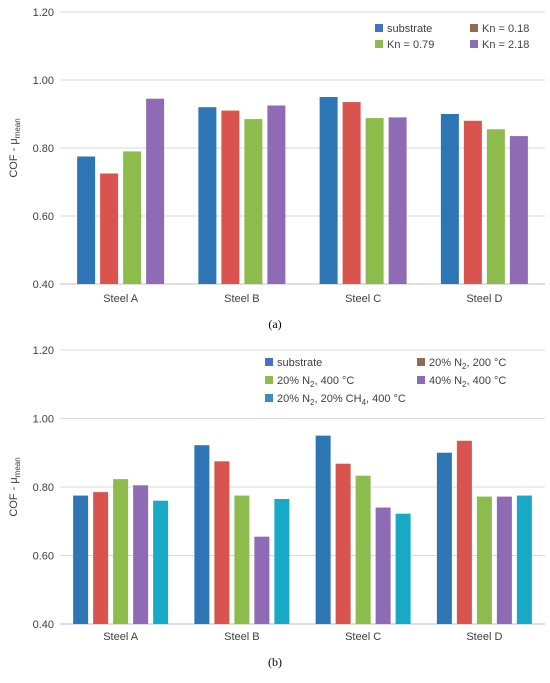 This screenshot has width=550, height=683. What do you see at coordinates (467, 382) in the screenshot?
I see `legend-label: 40% N2, 400 °C` at bounding box center [467, 382].